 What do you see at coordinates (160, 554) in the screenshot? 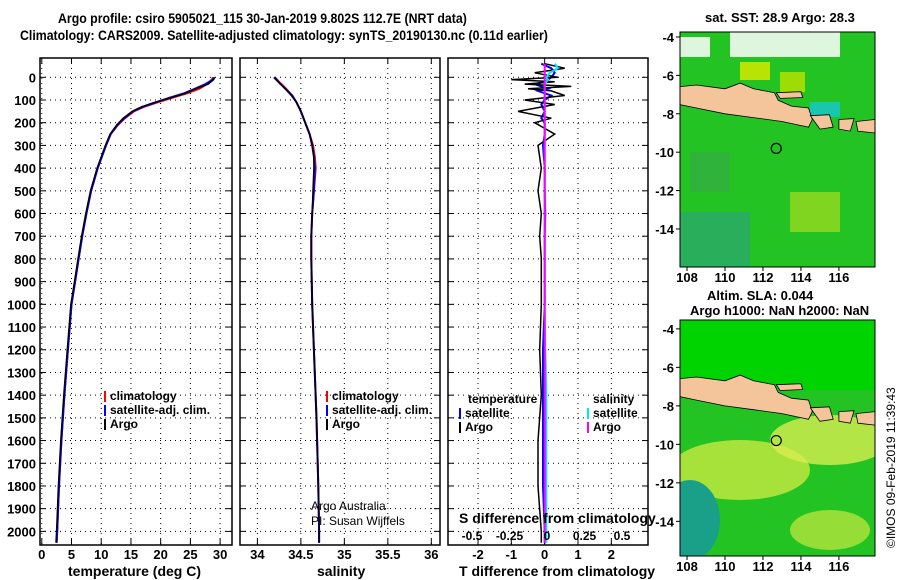
I see `x-tick-label: 20` at bounding box center [160, 554].